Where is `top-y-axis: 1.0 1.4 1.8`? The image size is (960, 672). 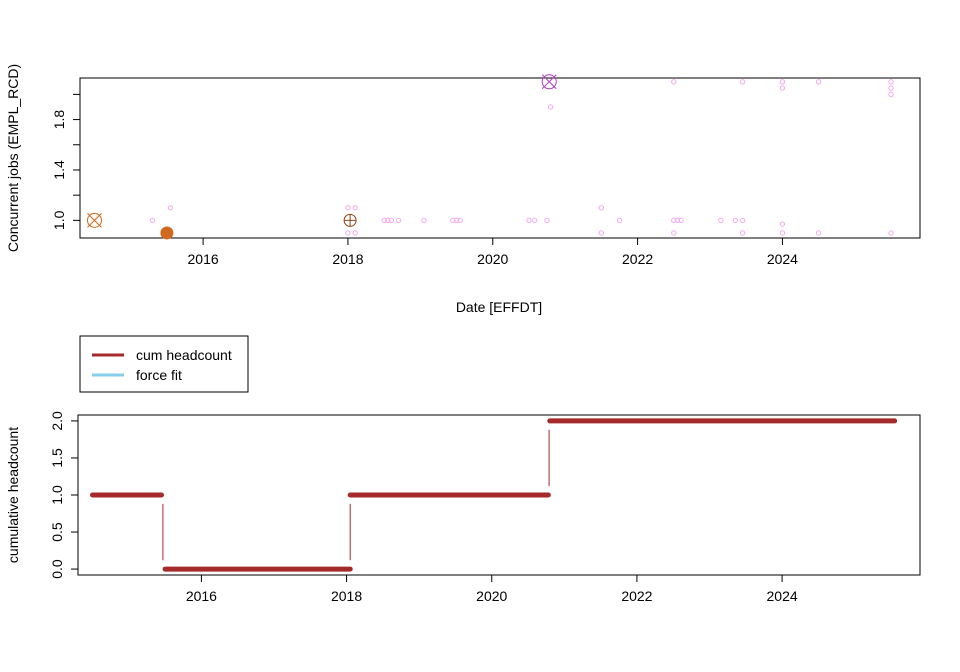
top-y-axis: 1.0 1.4 1.8 is located at coordinates (65, 161).